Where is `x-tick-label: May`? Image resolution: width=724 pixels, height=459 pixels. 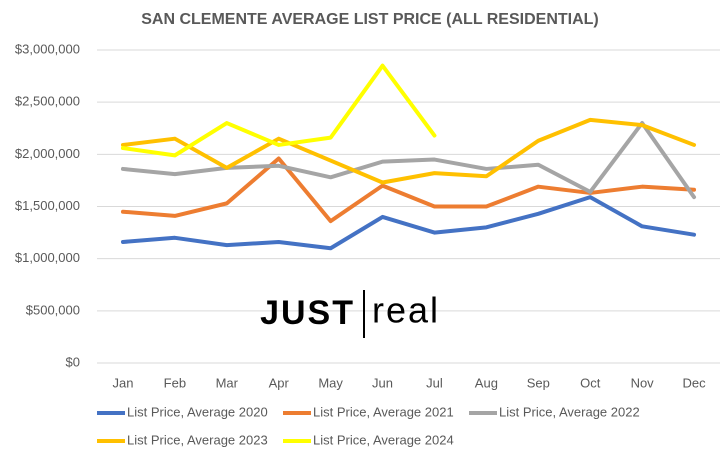
x-tick-label: May is located at coordinates (330, 382).